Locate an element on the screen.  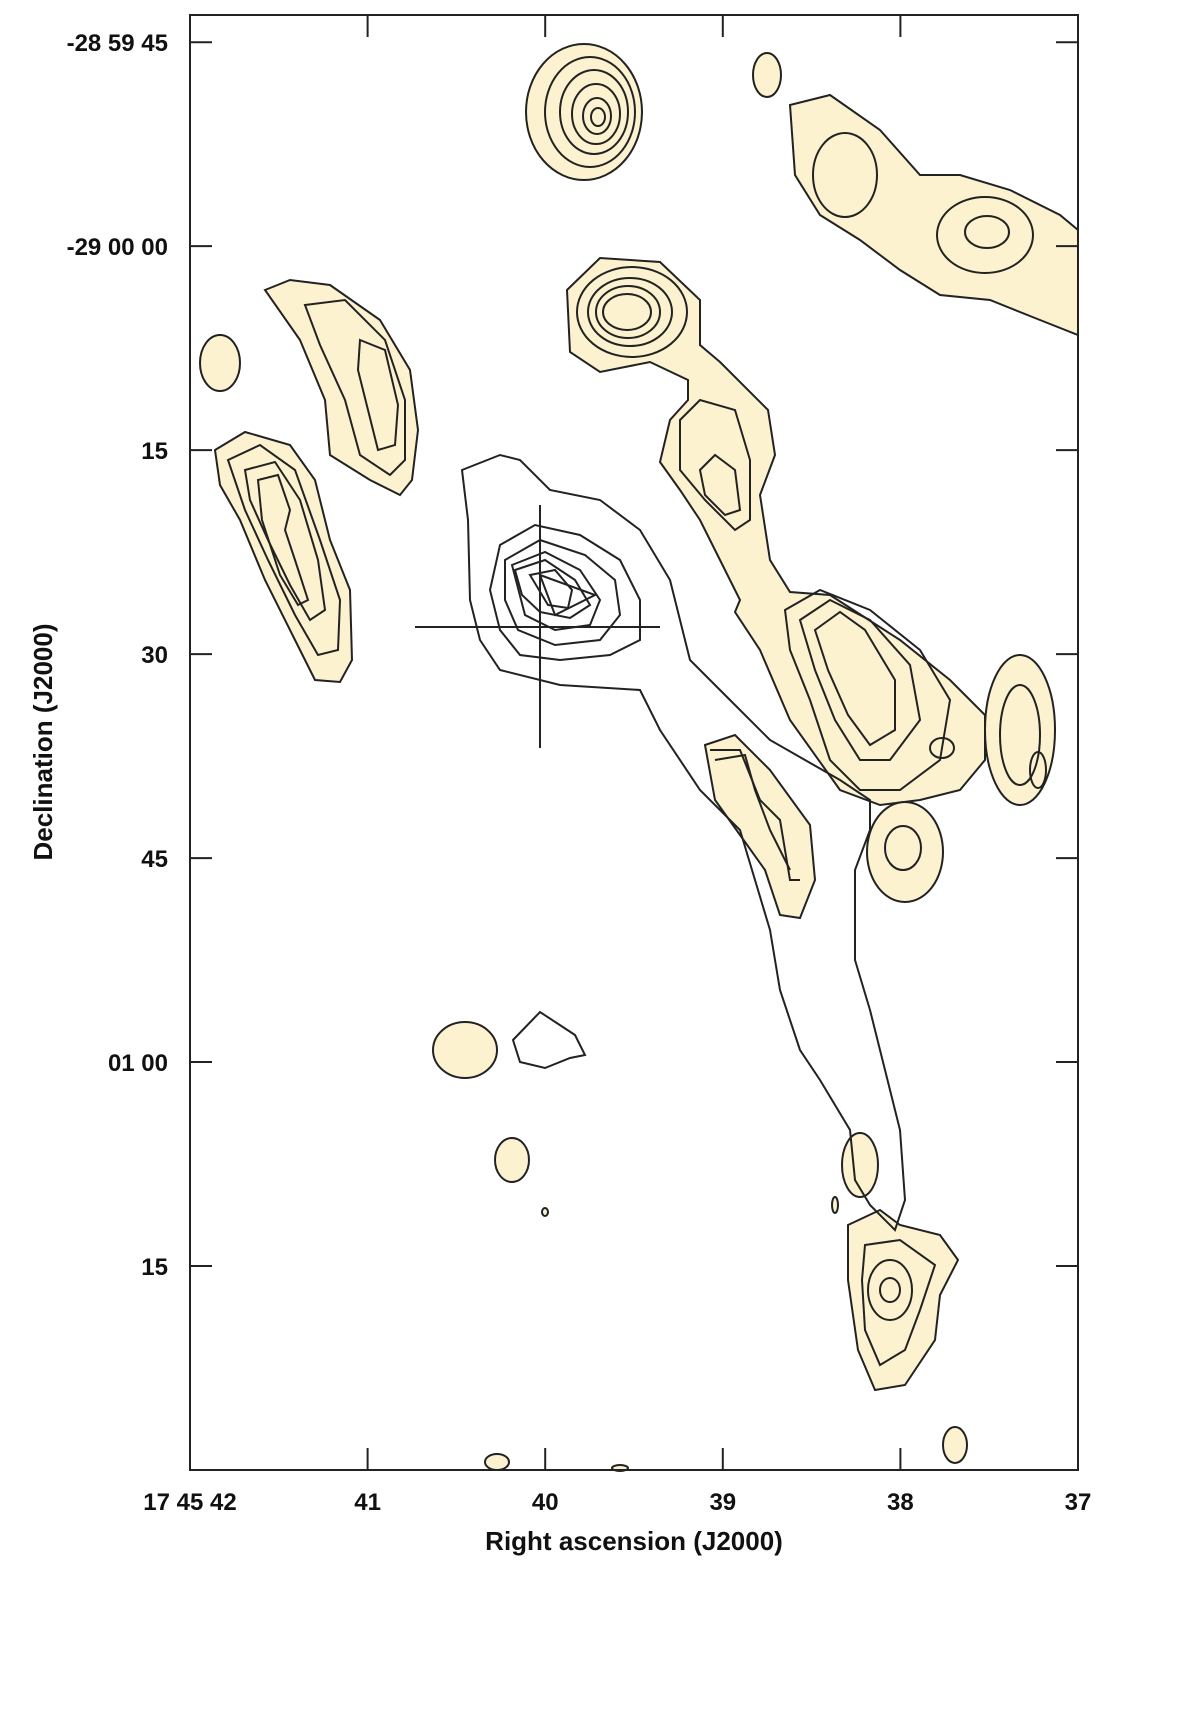
x-tick-label: 41 is located at coordinates (367, 1502).